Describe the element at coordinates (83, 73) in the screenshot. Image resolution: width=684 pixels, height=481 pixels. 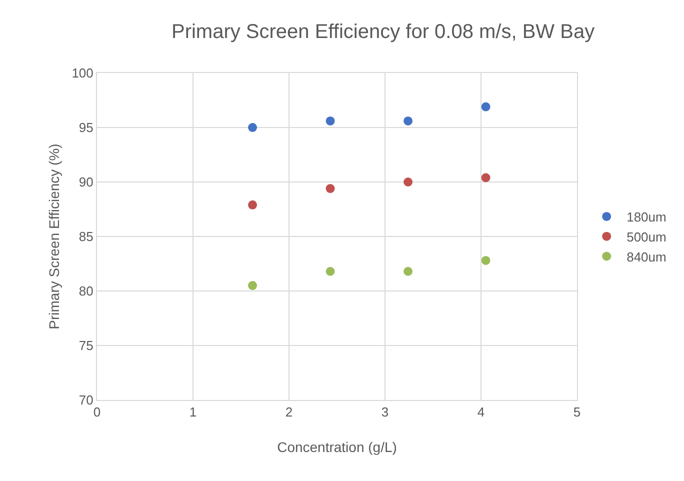
I see `y-tick-label: 100` at that location.